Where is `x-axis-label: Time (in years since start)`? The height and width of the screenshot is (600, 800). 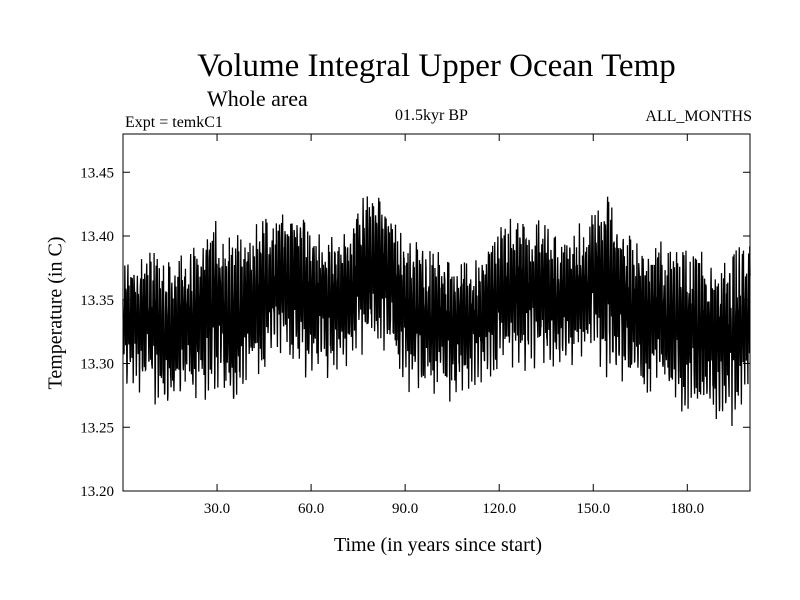 x-axis-label: Time (in years since start) is located at coordinates (438, 545).